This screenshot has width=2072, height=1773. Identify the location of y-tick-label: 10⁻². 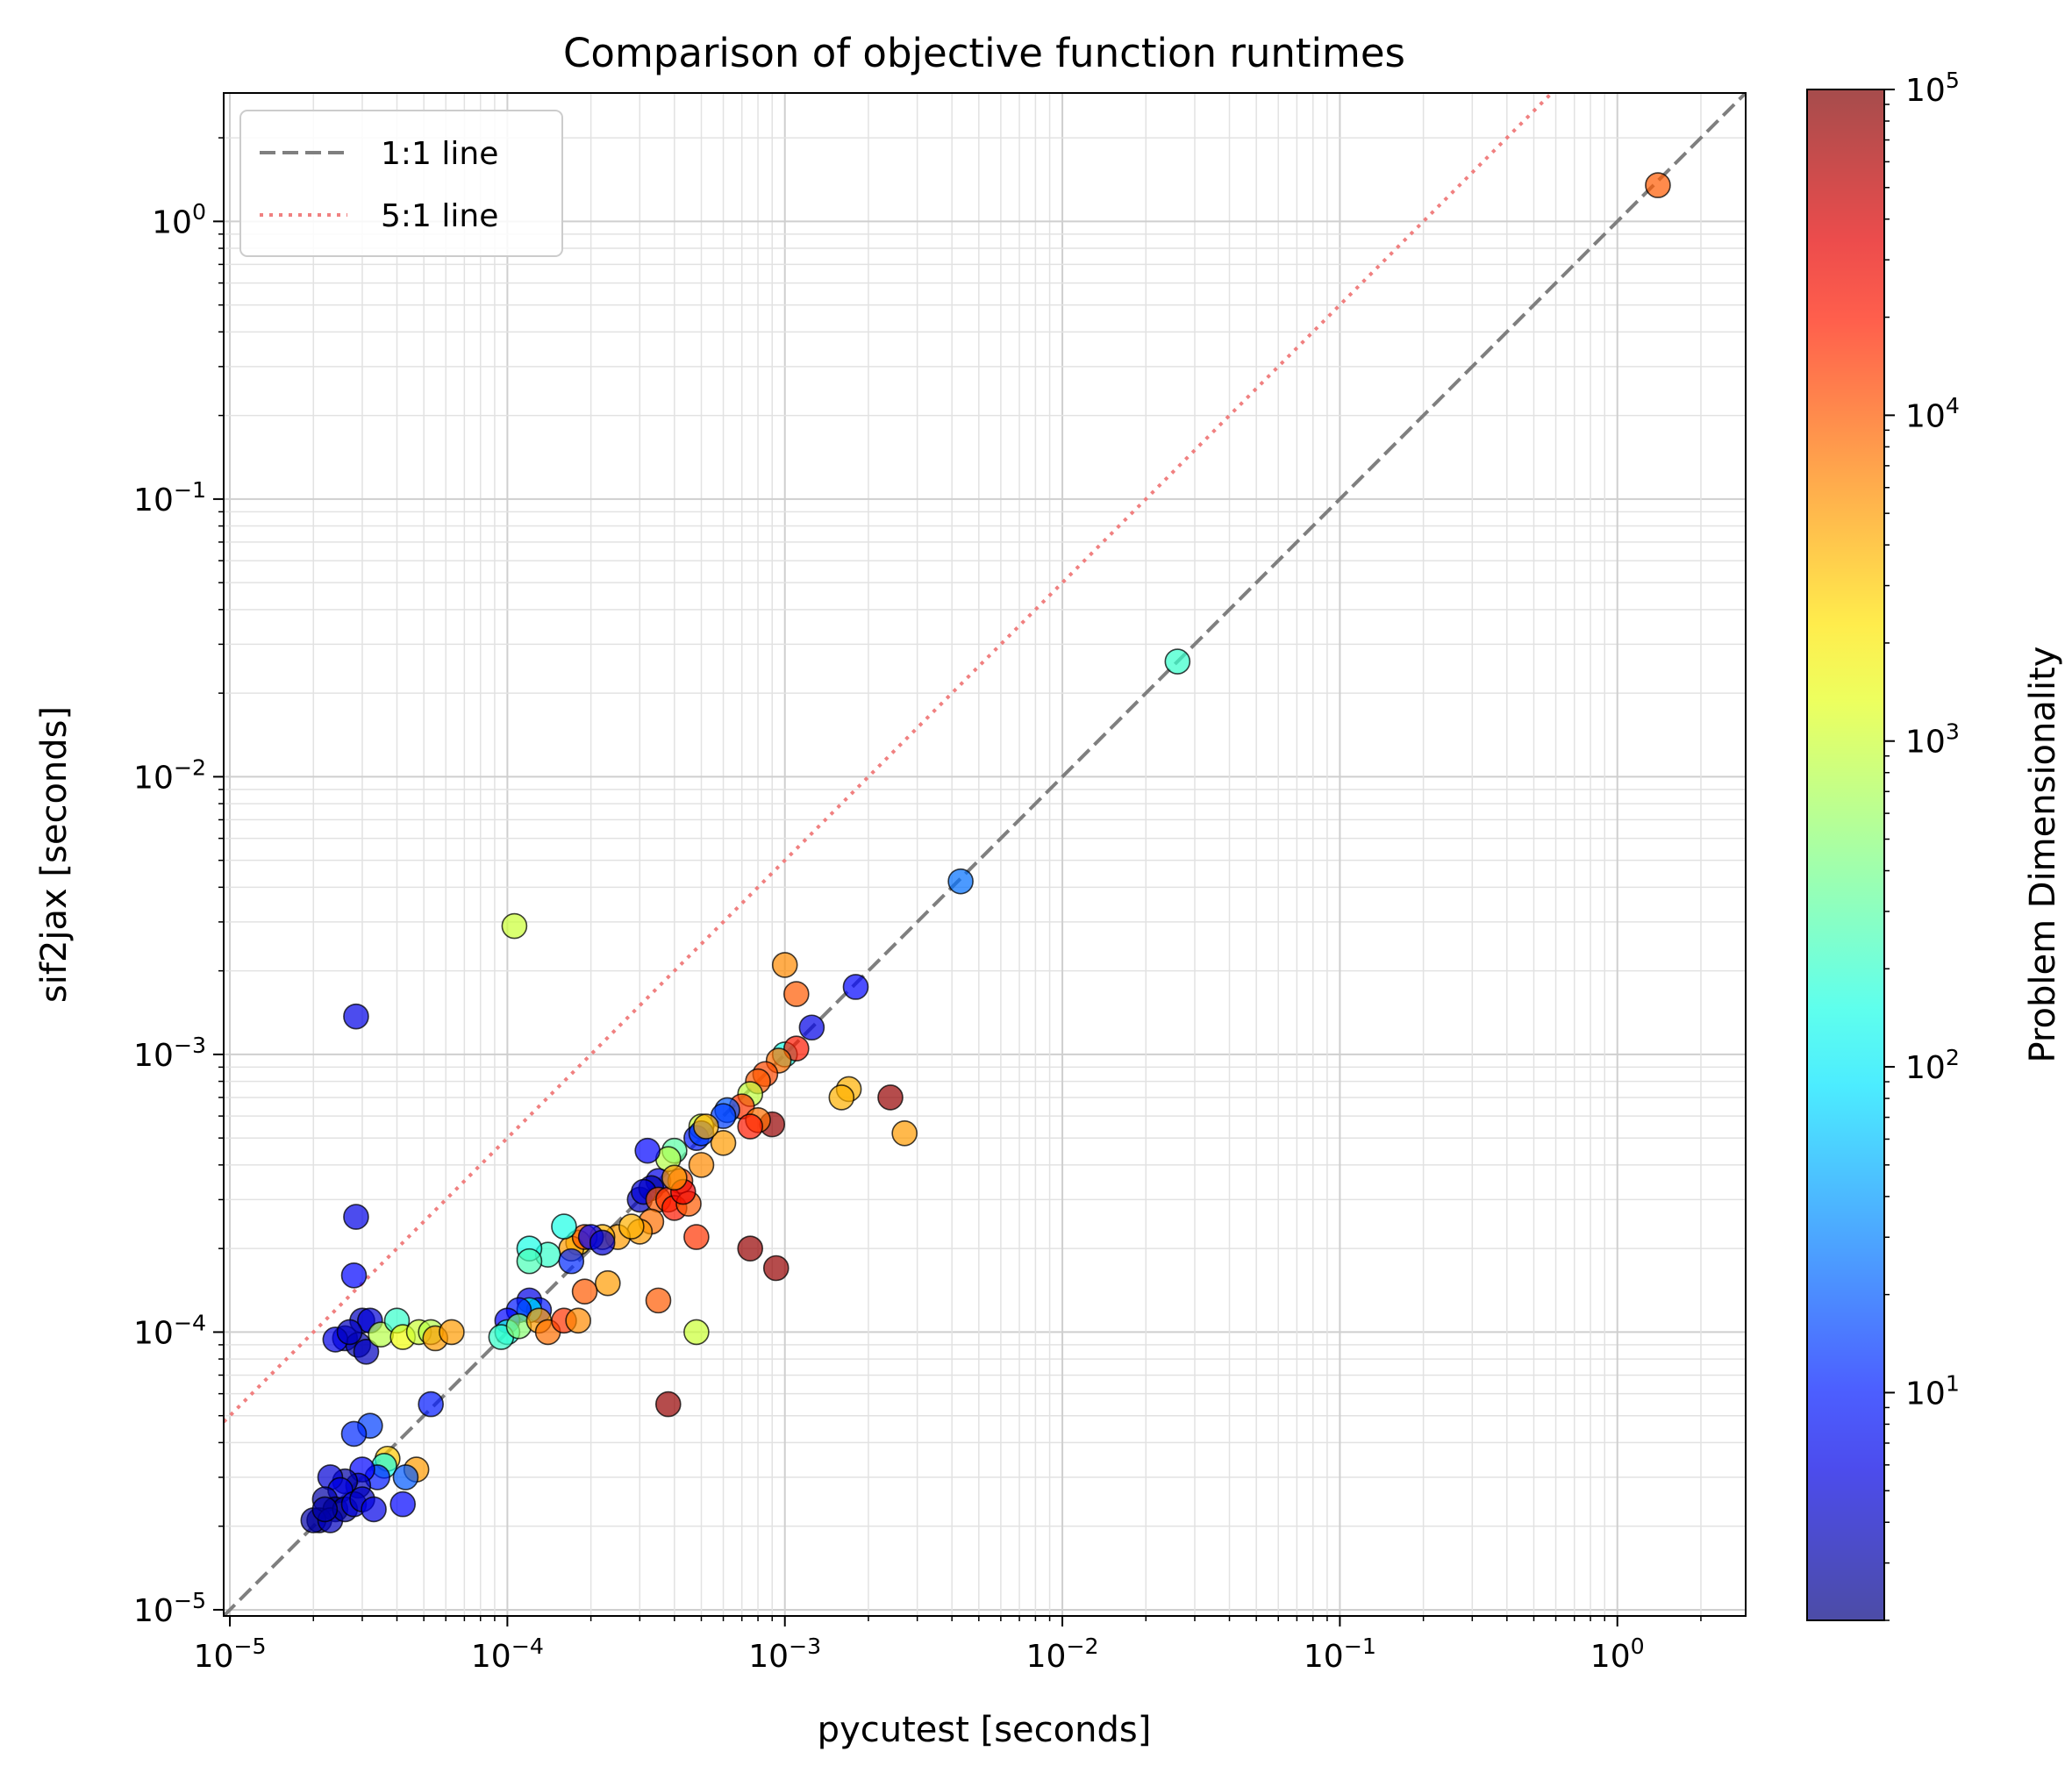
(170, 775).